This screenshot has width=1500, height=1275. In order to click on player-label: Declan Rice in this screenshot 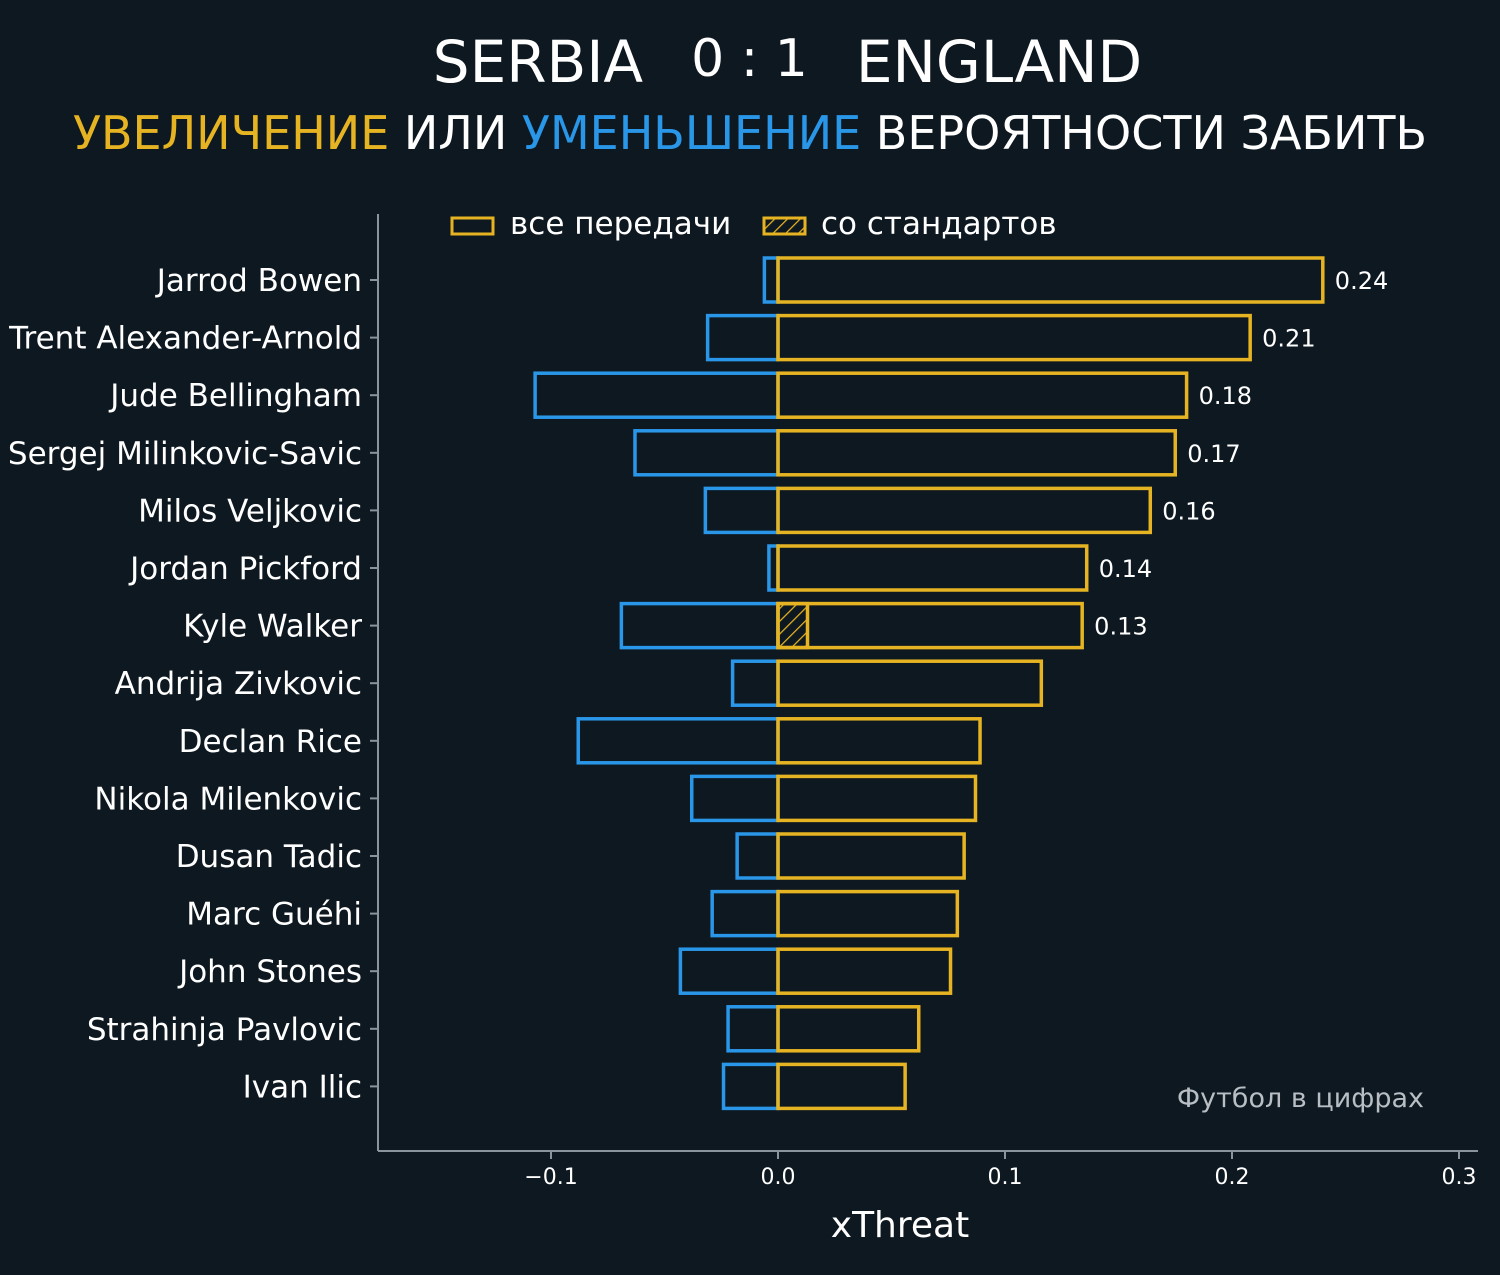, I will do `click(270, 742)`.